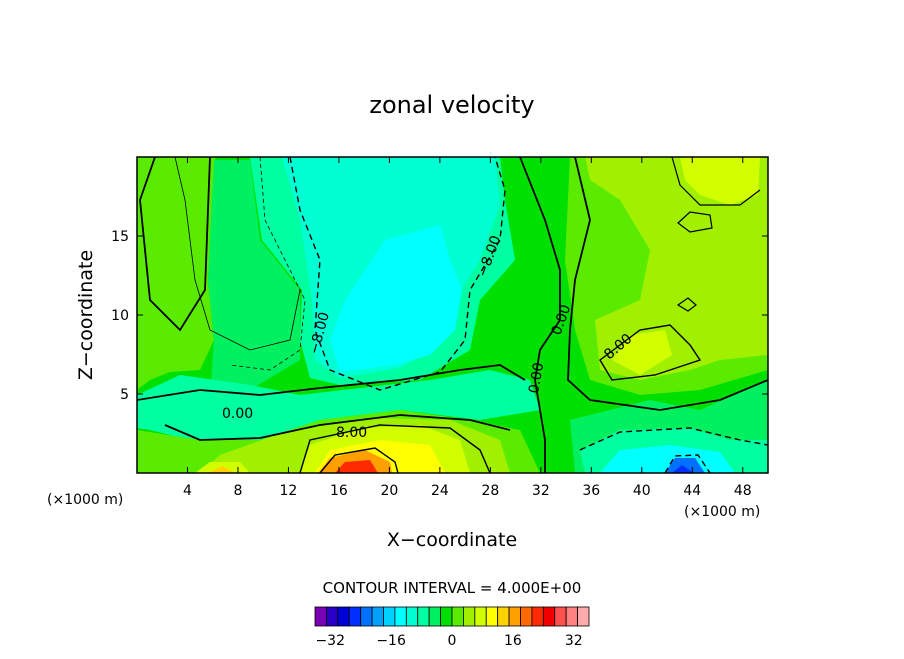 The width and height of the screenshot is (904, 659). What do you see at coordinates (124, 395) in the screenshot?
I see `y-tick-label: 5` at bounding box center [124, 395].